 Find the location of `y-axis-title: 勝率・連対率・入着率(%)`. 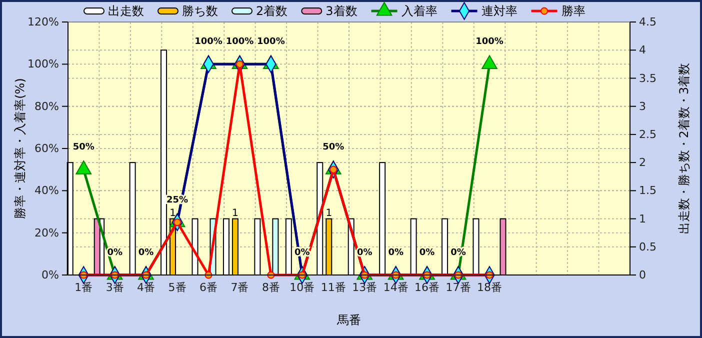

y-axis-title: 勝率・連対率・入着率(%) is located at coordinates (20, 148).